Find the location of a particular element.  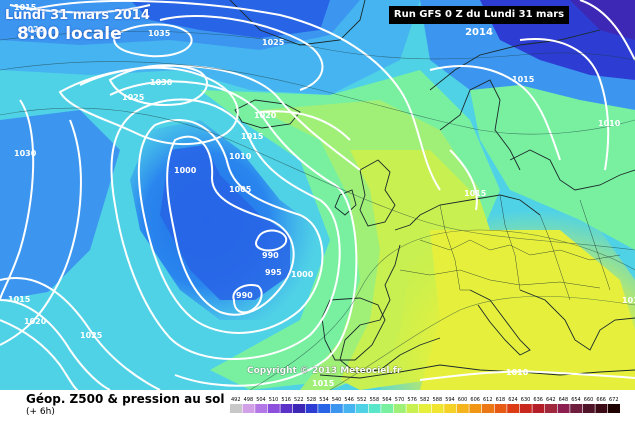

legend-value: 624 is located at coordinates (513, 400).